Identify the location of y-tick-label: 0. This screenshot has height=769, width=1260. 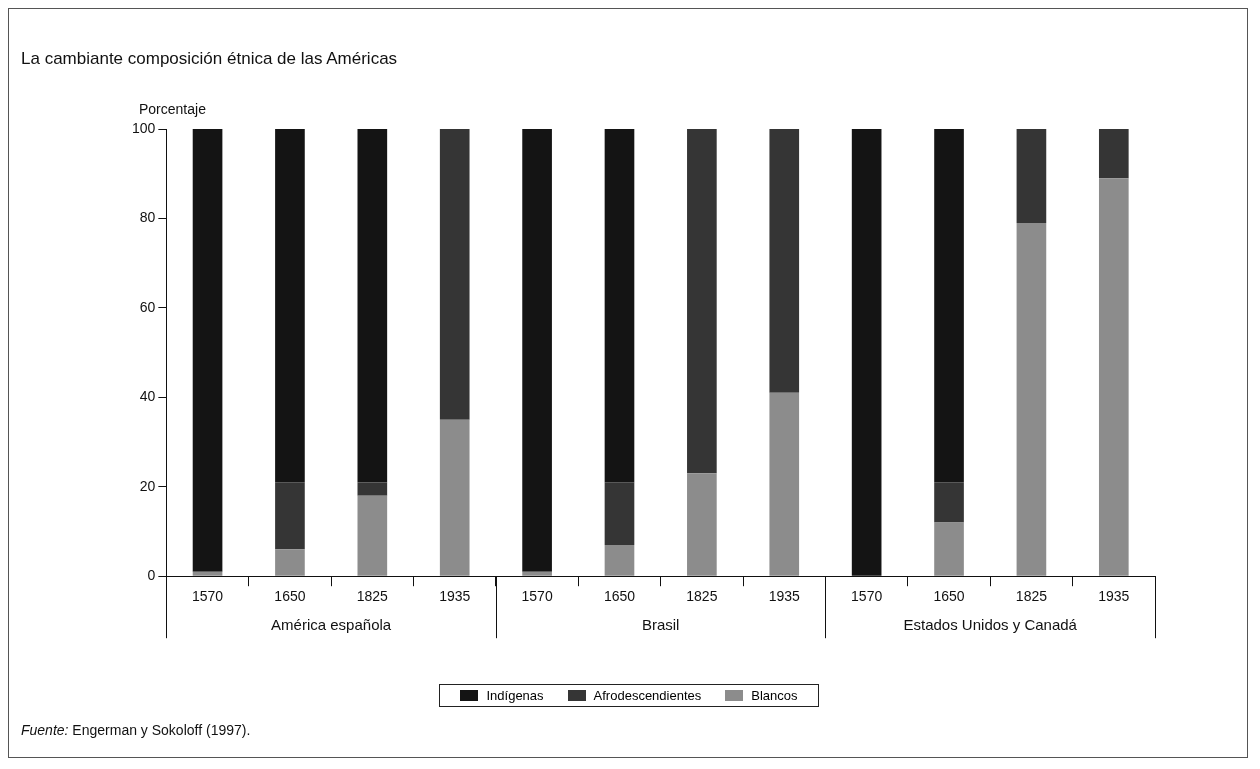
(151, 575).